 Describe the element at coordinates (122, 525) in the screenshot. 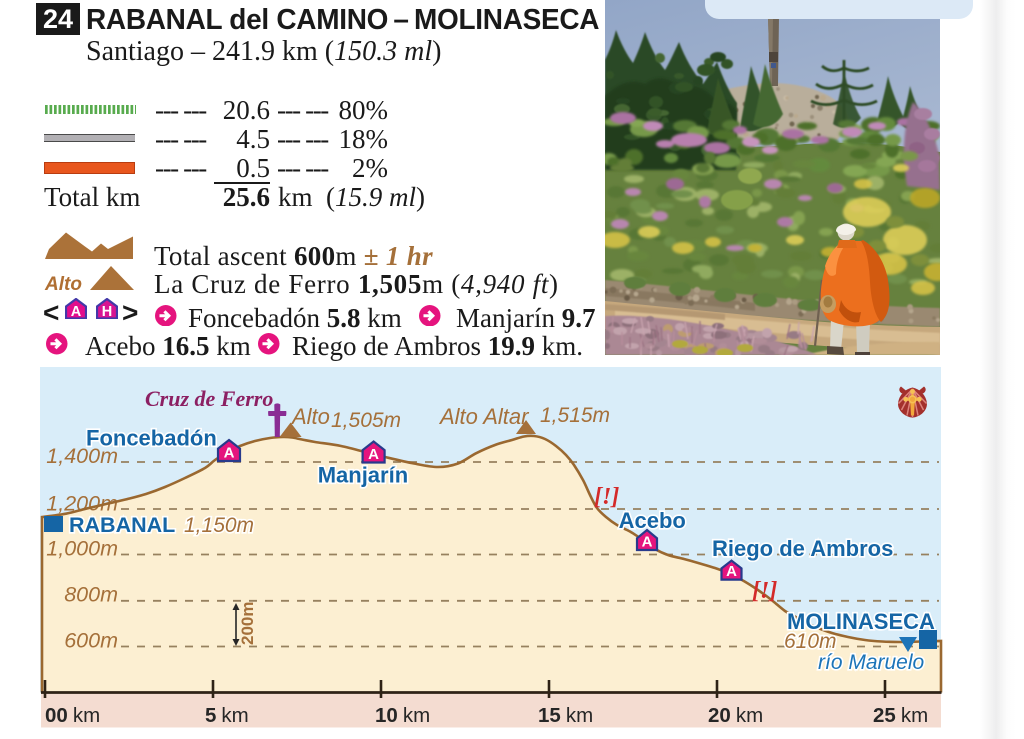

I see `svg-text: RABANAL` at that location.